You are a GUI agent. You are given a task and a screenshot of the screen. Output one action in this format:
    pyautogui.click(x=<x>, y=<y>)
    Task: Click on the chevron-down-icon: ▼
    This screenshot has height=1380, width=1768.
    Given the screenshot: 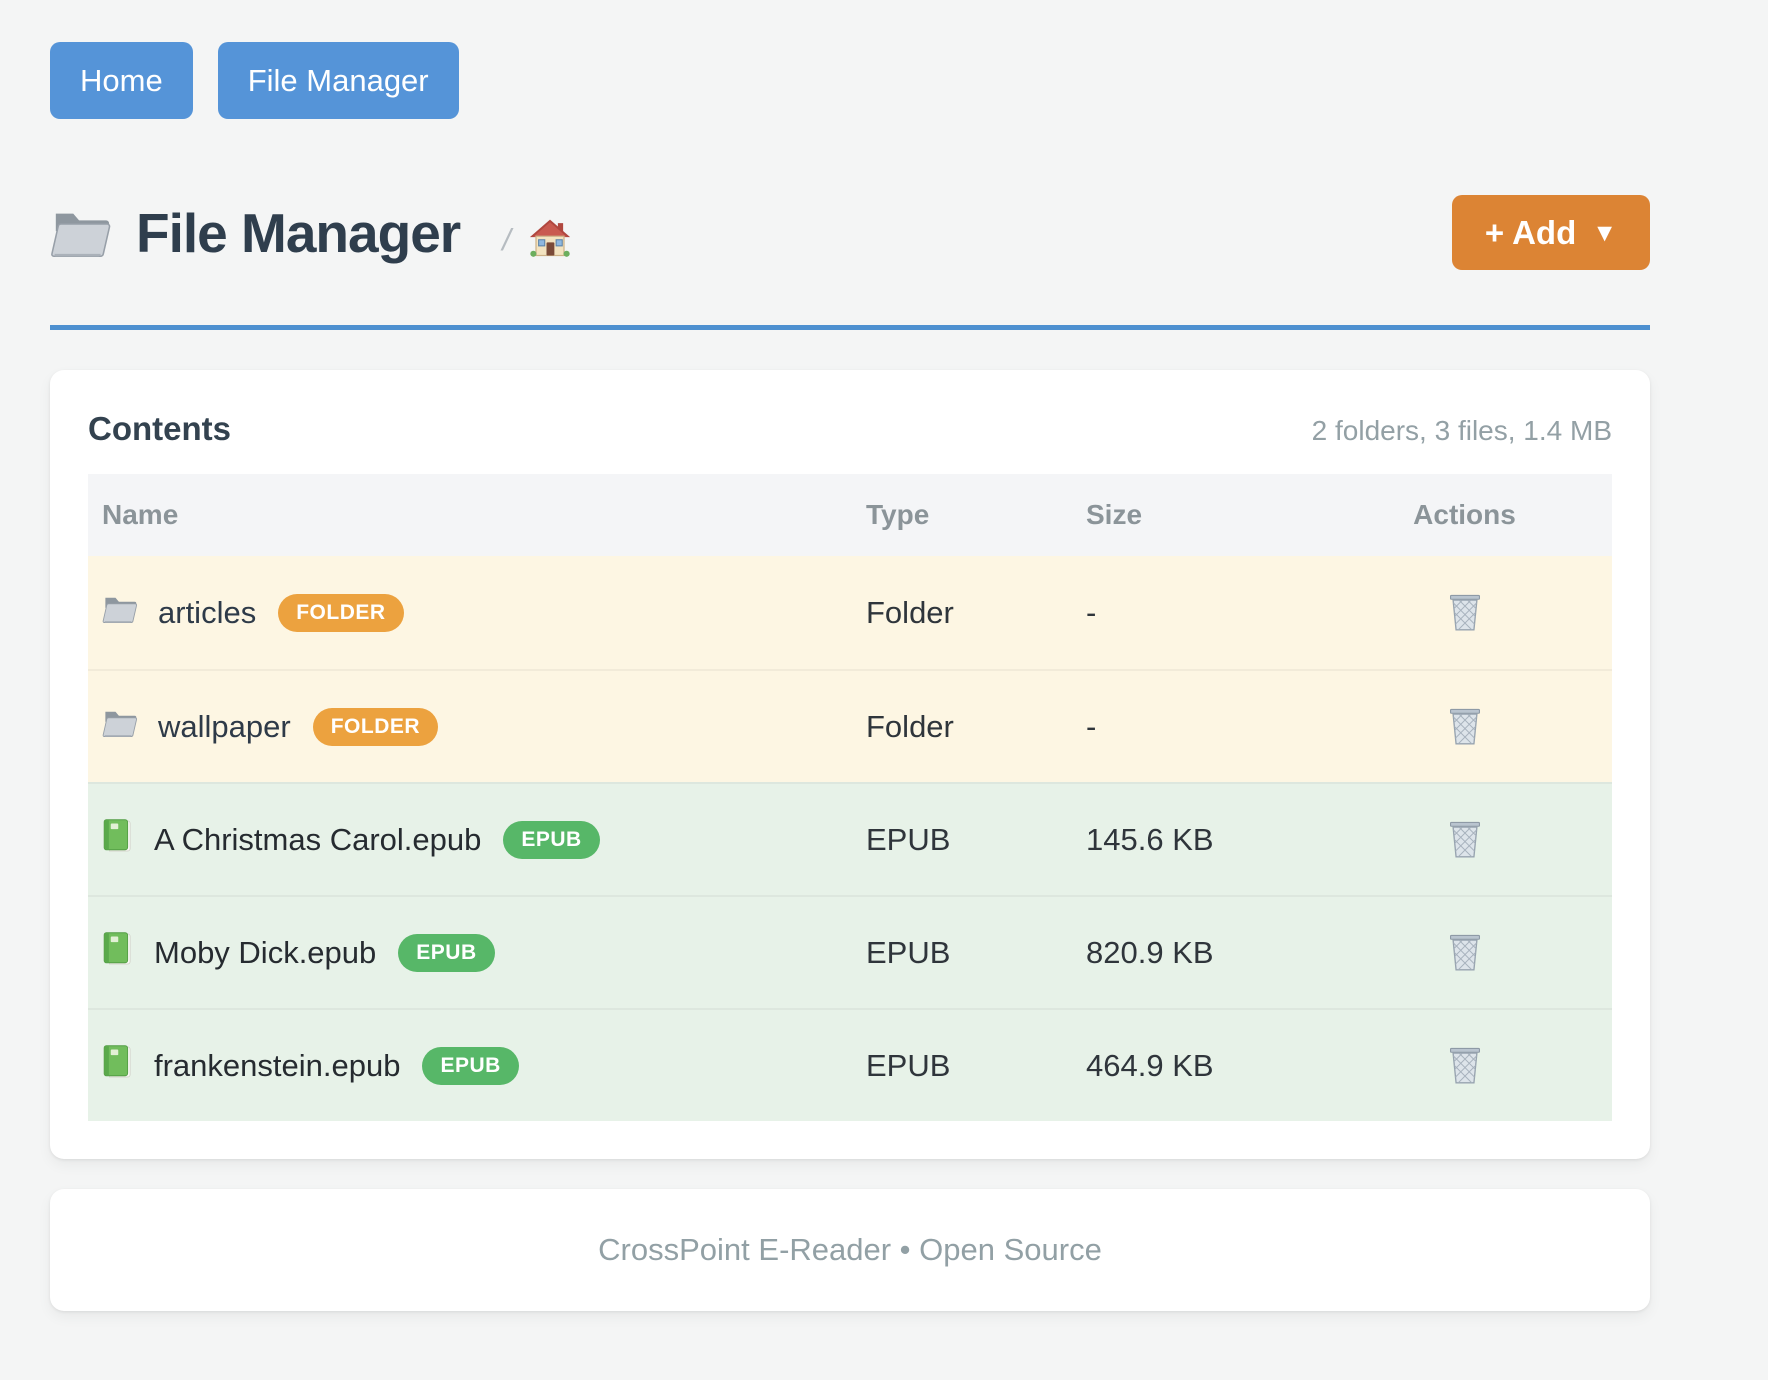 What is the action you would take?
    pyautogui.click(x=1604, y=233)
    